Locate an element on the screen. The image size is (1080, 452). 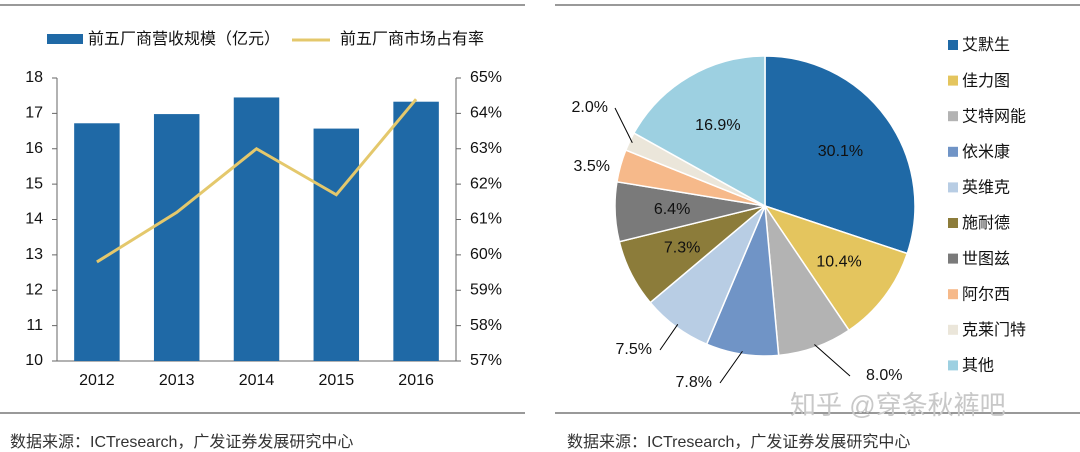
legend-label: 英维克 is located at coordinates (986, 188).